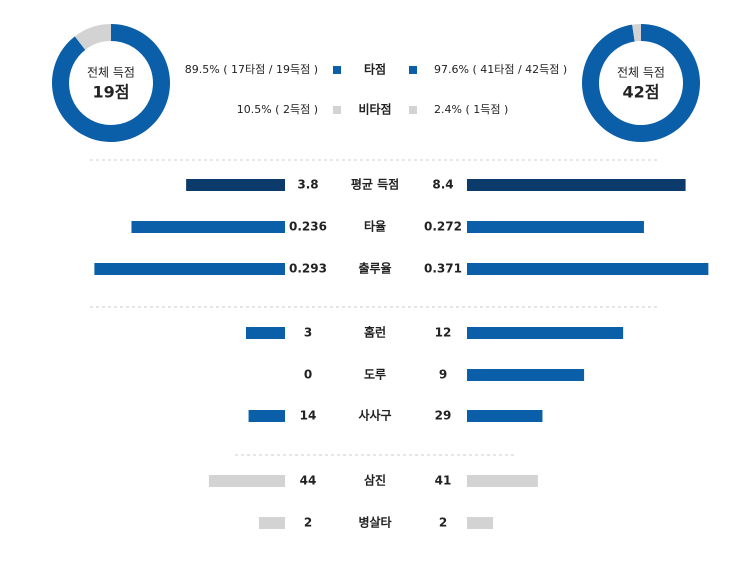 The image size is (752, 578). Describe the element at coordinates (308, 481) in the screenshot. I see `value-left: 44` at that location.